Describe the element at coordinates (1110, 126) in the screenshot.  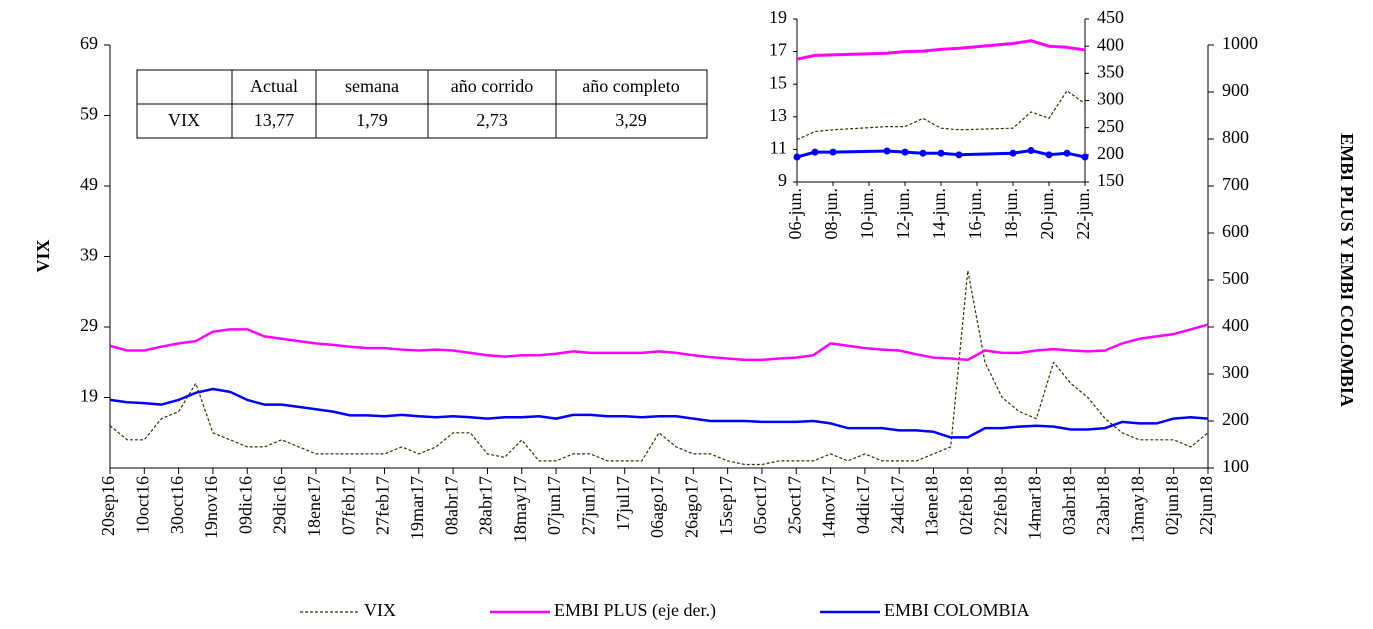
I see `y2-tick-label: 250` at that location.